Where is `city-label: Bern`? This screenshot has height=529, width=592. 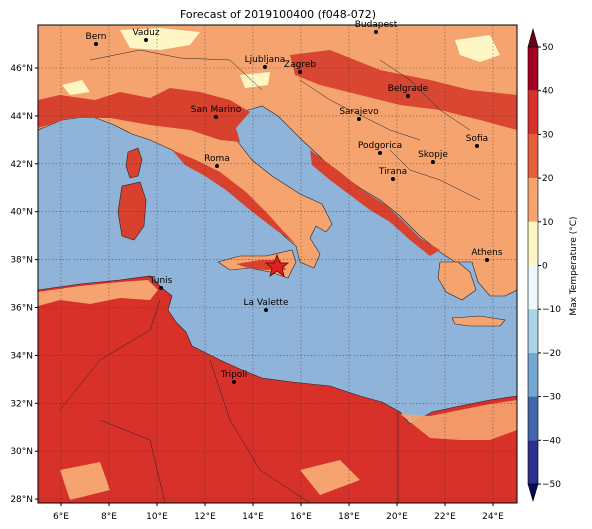 city-label: Bern is located at coordinates (96, 37).